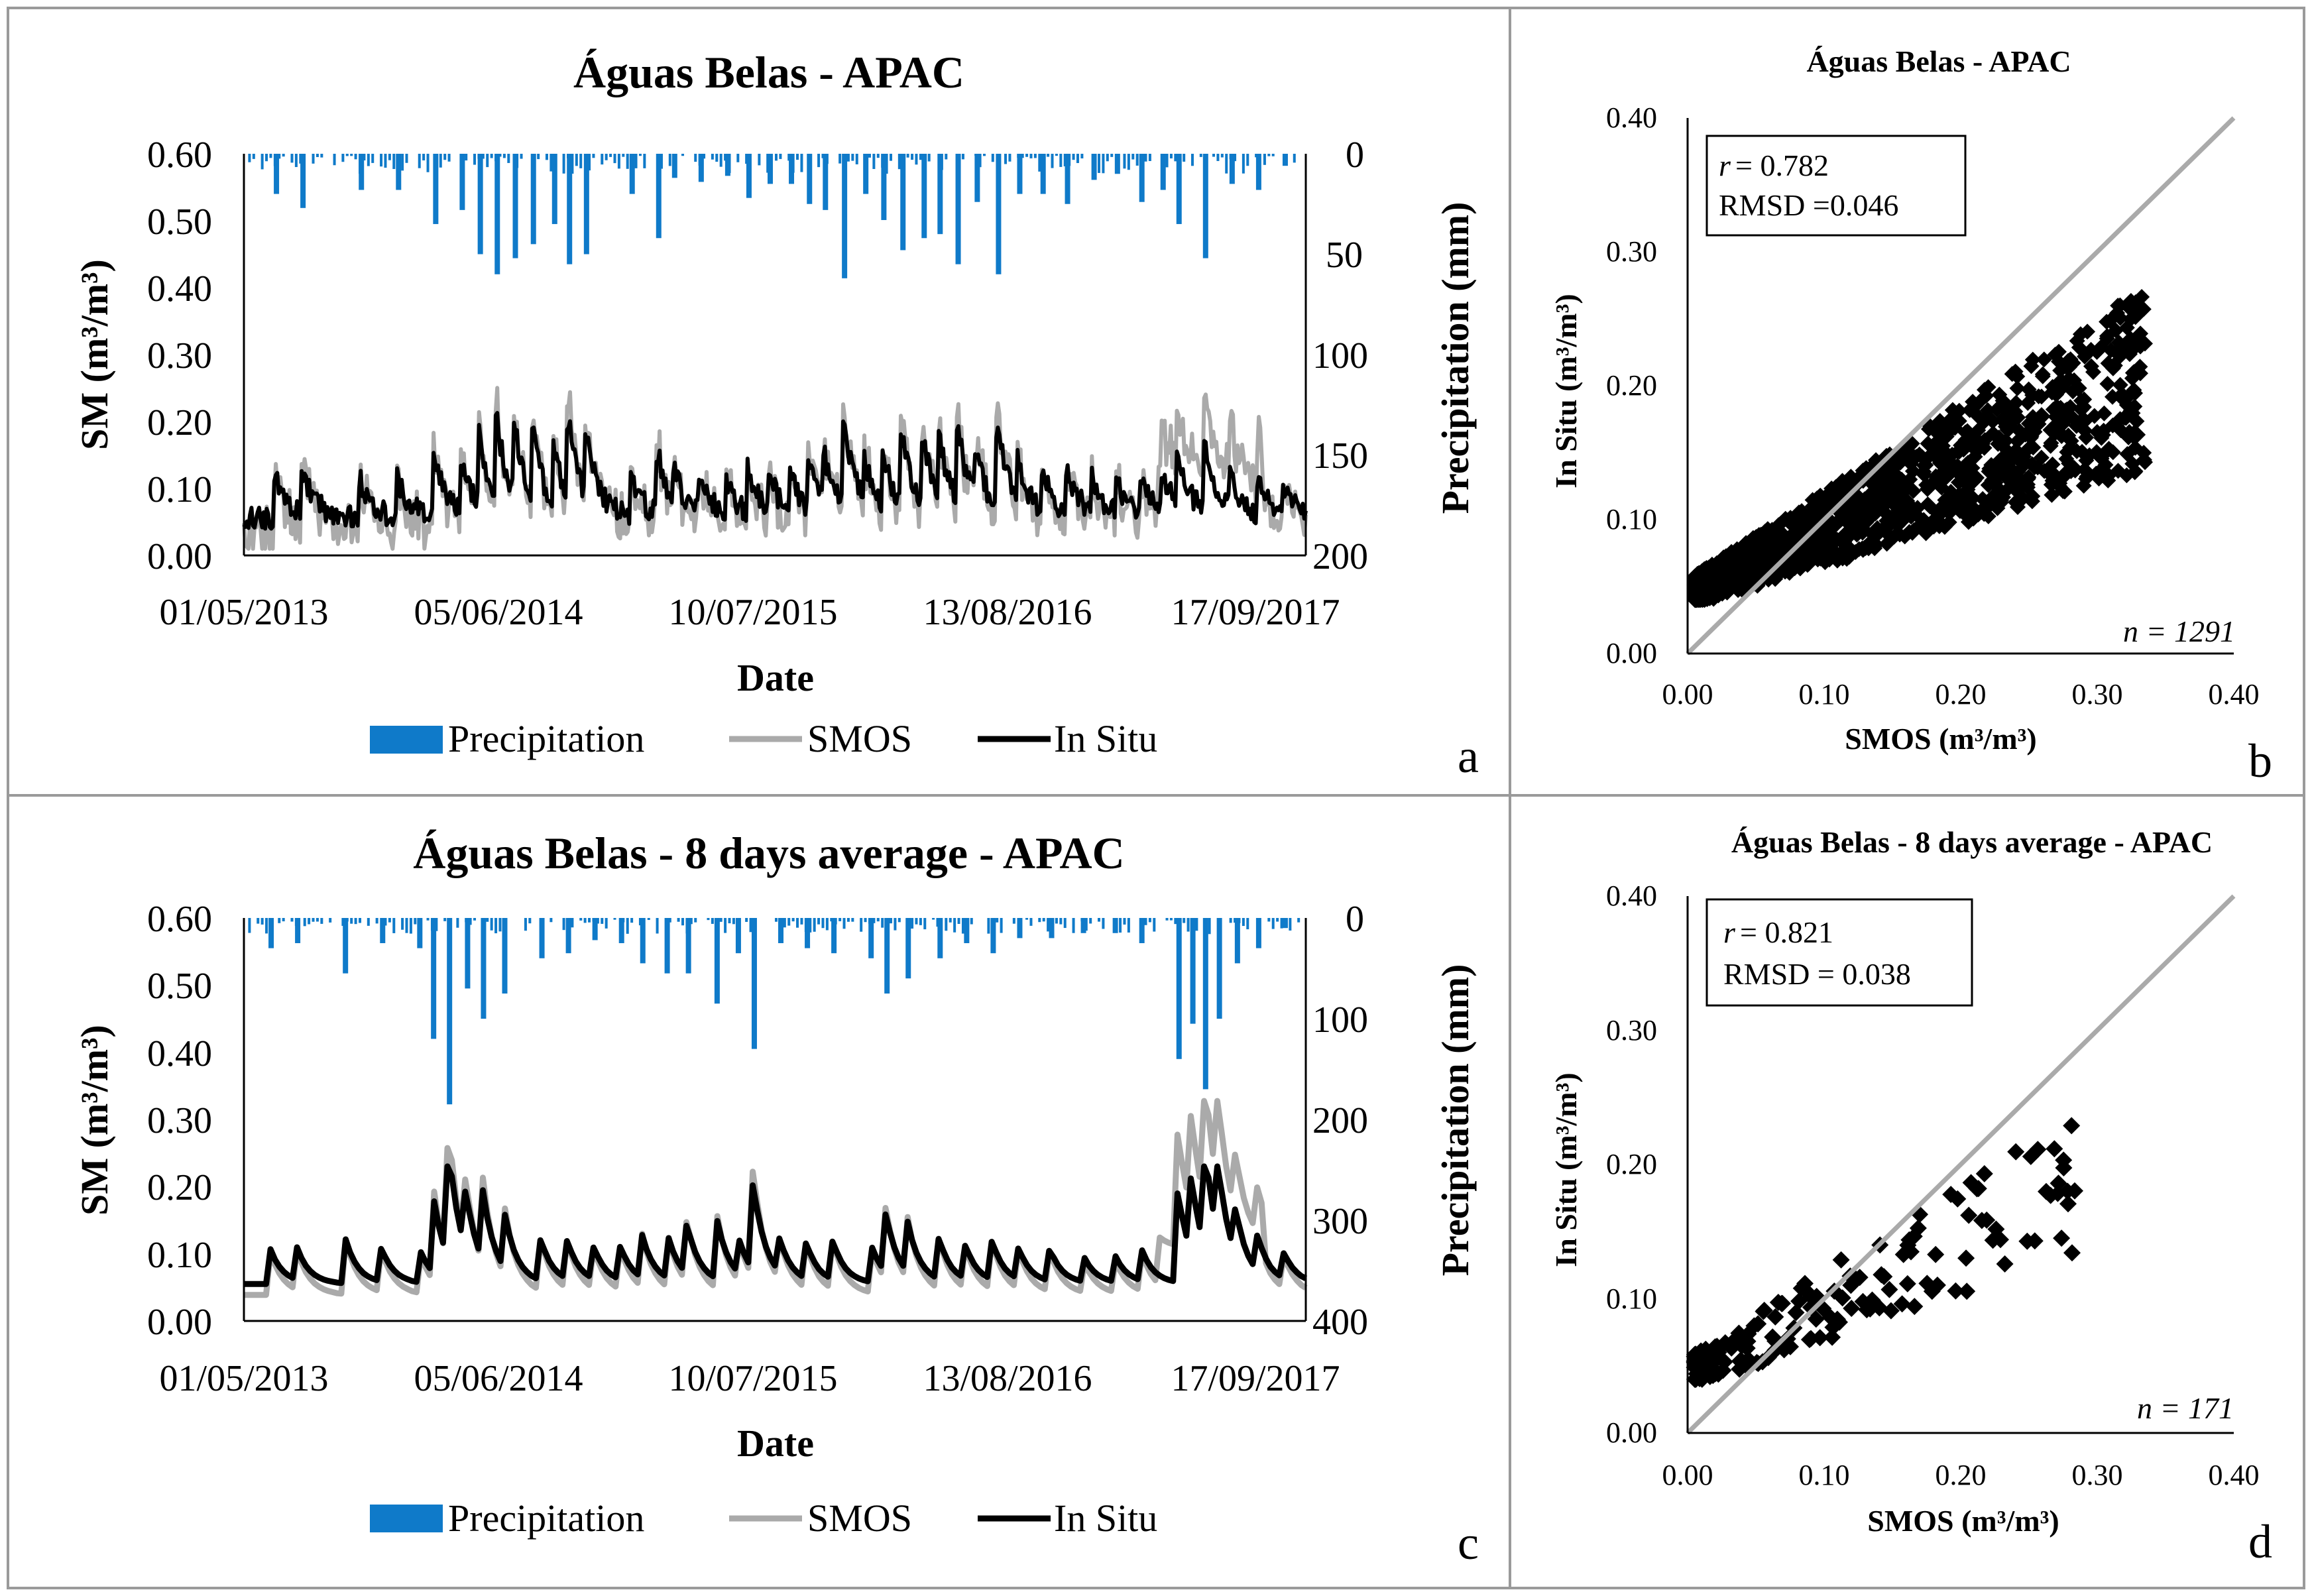 The width and height of the screenshot is (2312, 1596). Describe the element at coordinates (498, 1378) in the screenshot. I see `x-tick-label: 05/06/2014` at that location.